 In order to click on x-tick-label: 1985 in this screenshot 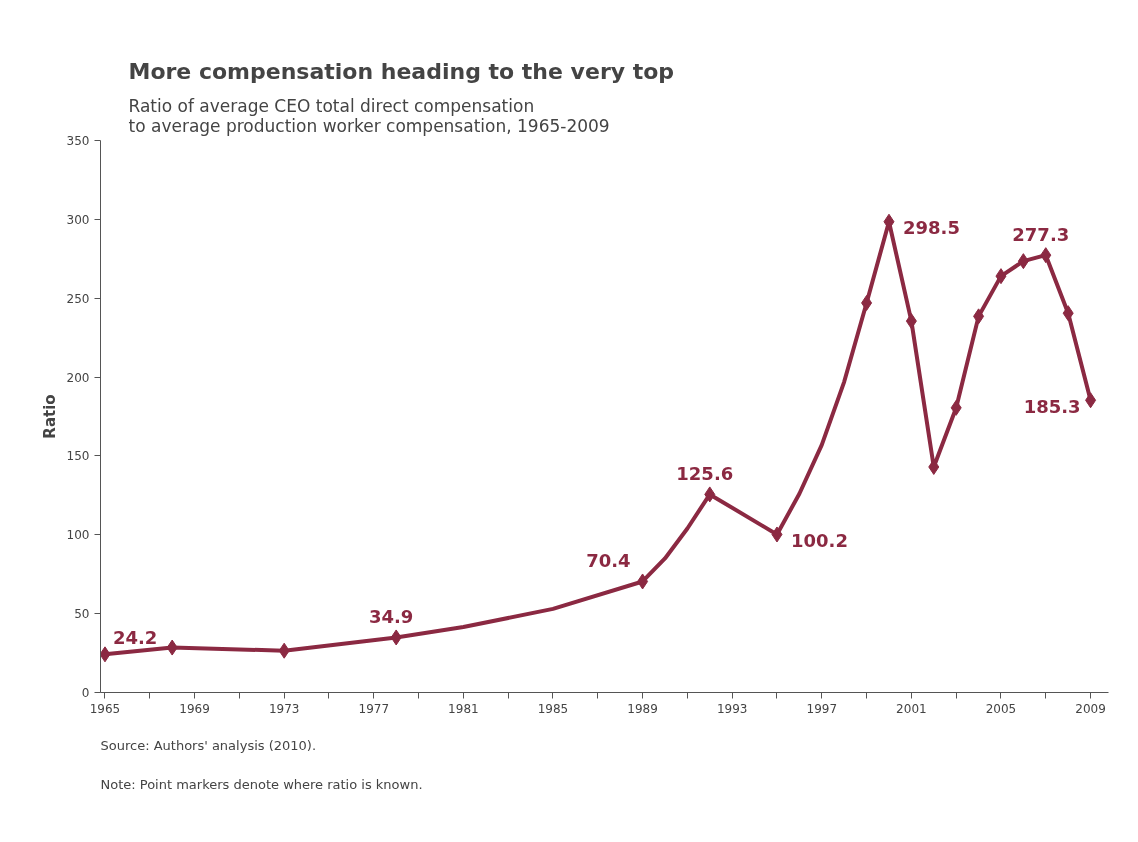, I will do `click(553, 708)`.